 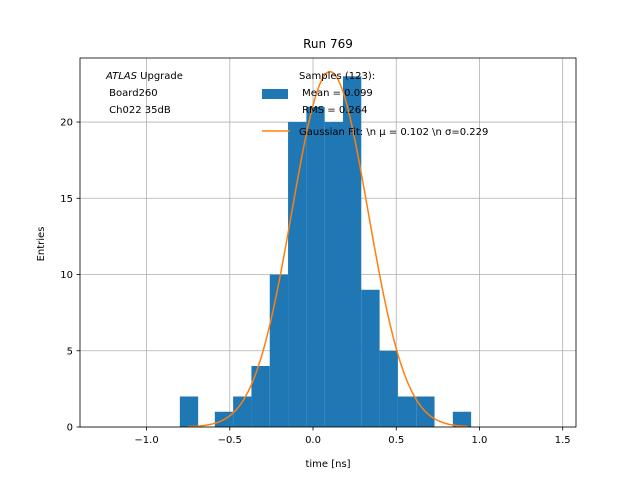 I want to click on y-axis-label: Entries, so click(x=41, y=244).